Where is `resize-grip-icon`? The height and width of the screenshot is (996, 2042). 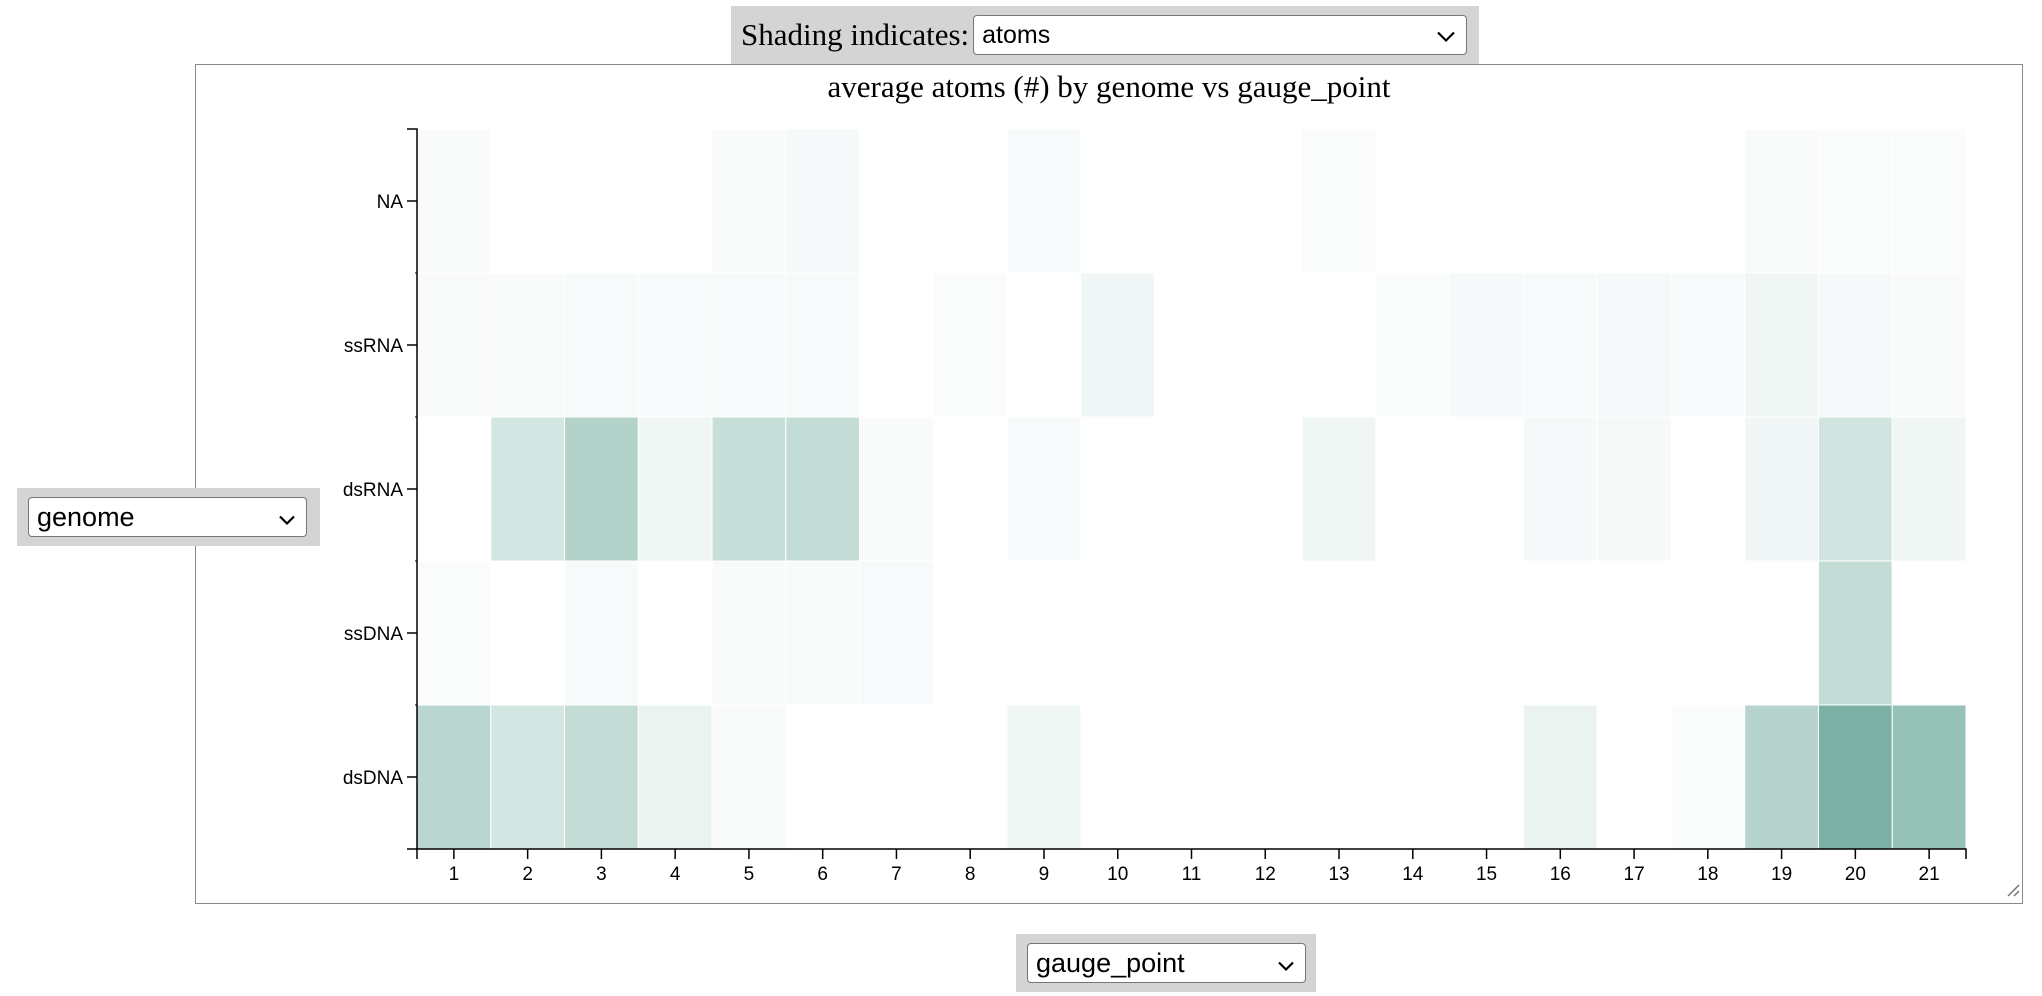 resize-grip-icon is located at coordinates (2012, 891).